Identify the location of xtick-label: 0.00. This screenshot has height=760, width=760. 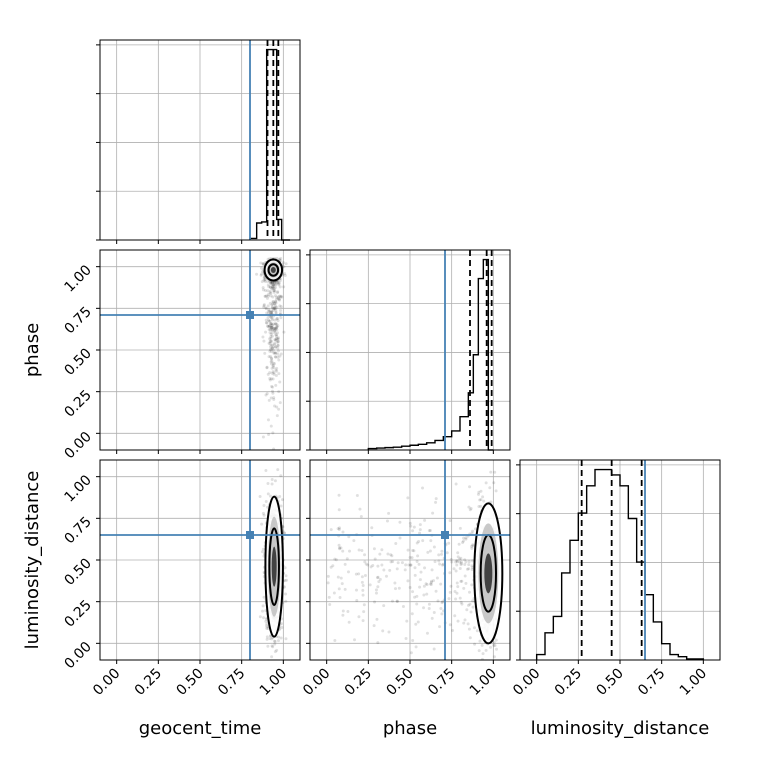
(526, 682).